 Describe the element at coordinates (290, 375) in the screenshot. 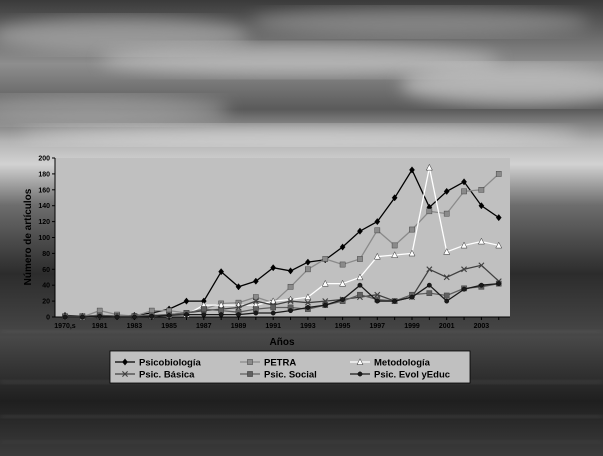

I see `legend-label: Psic. Social` at that location.